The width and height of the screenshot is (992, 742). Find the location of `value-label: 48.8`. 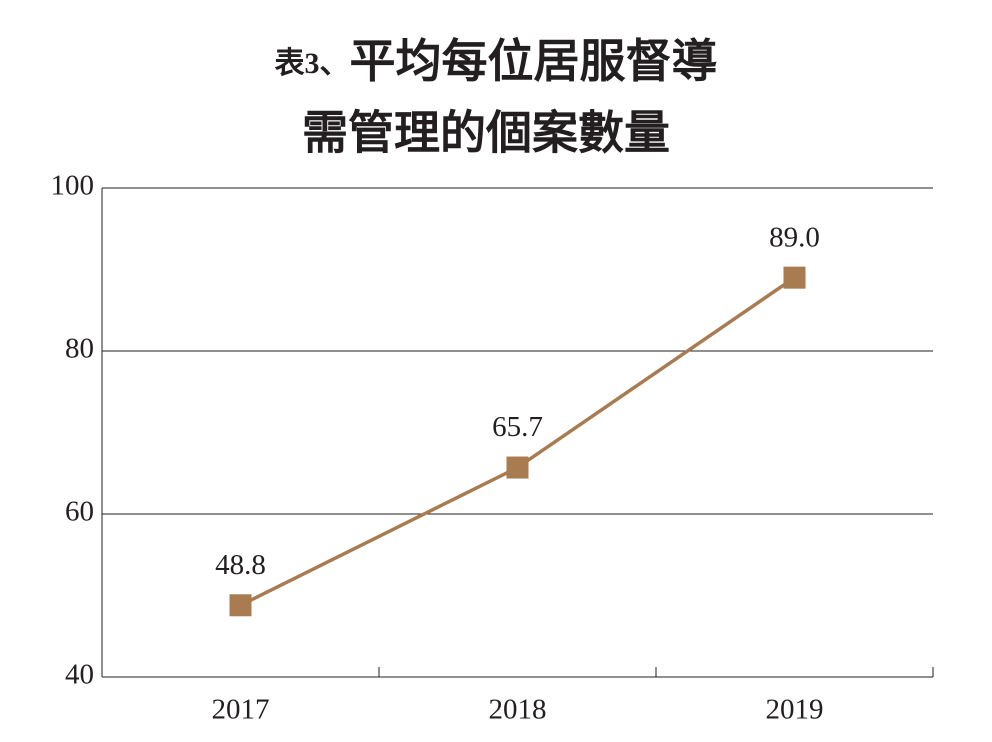

value-label: 48.8 is located at coordinates (240, 565).